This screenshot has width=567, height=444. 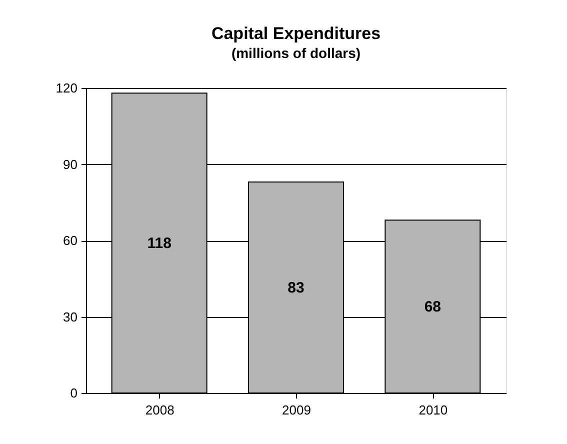 I want to click on y-tick-label: 90, so click(x=70, y=164).